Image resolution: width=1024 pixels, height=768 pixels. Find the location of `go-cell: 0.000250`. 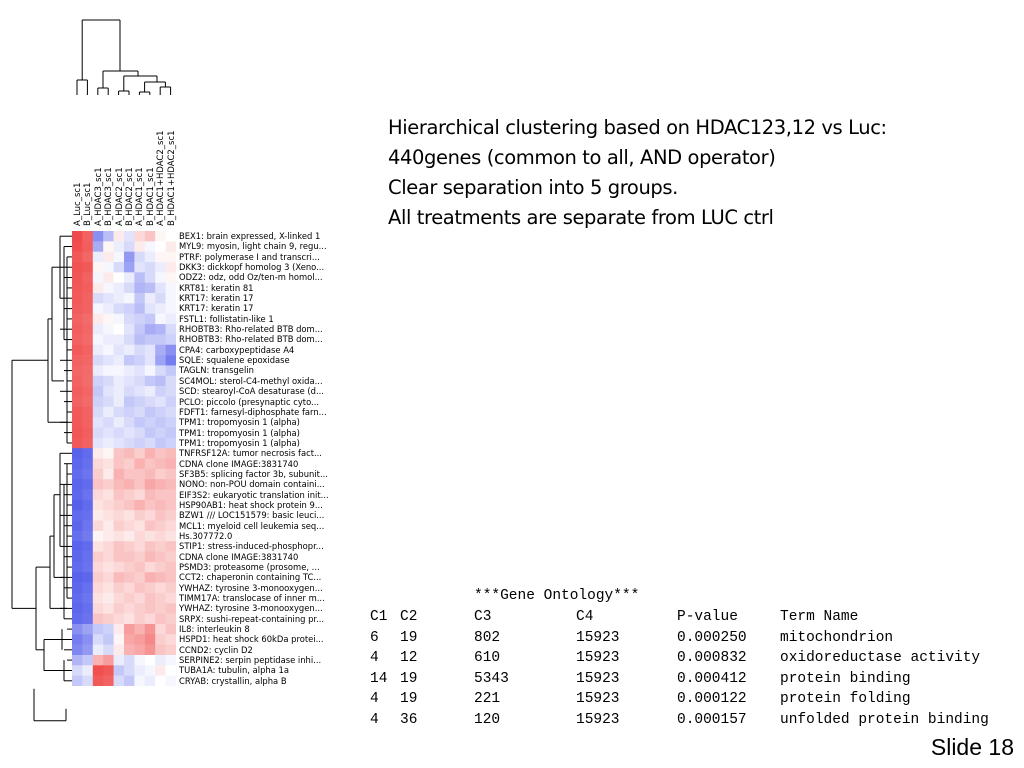

go-cell: 0.000250 is located at coordinates (712, 637).